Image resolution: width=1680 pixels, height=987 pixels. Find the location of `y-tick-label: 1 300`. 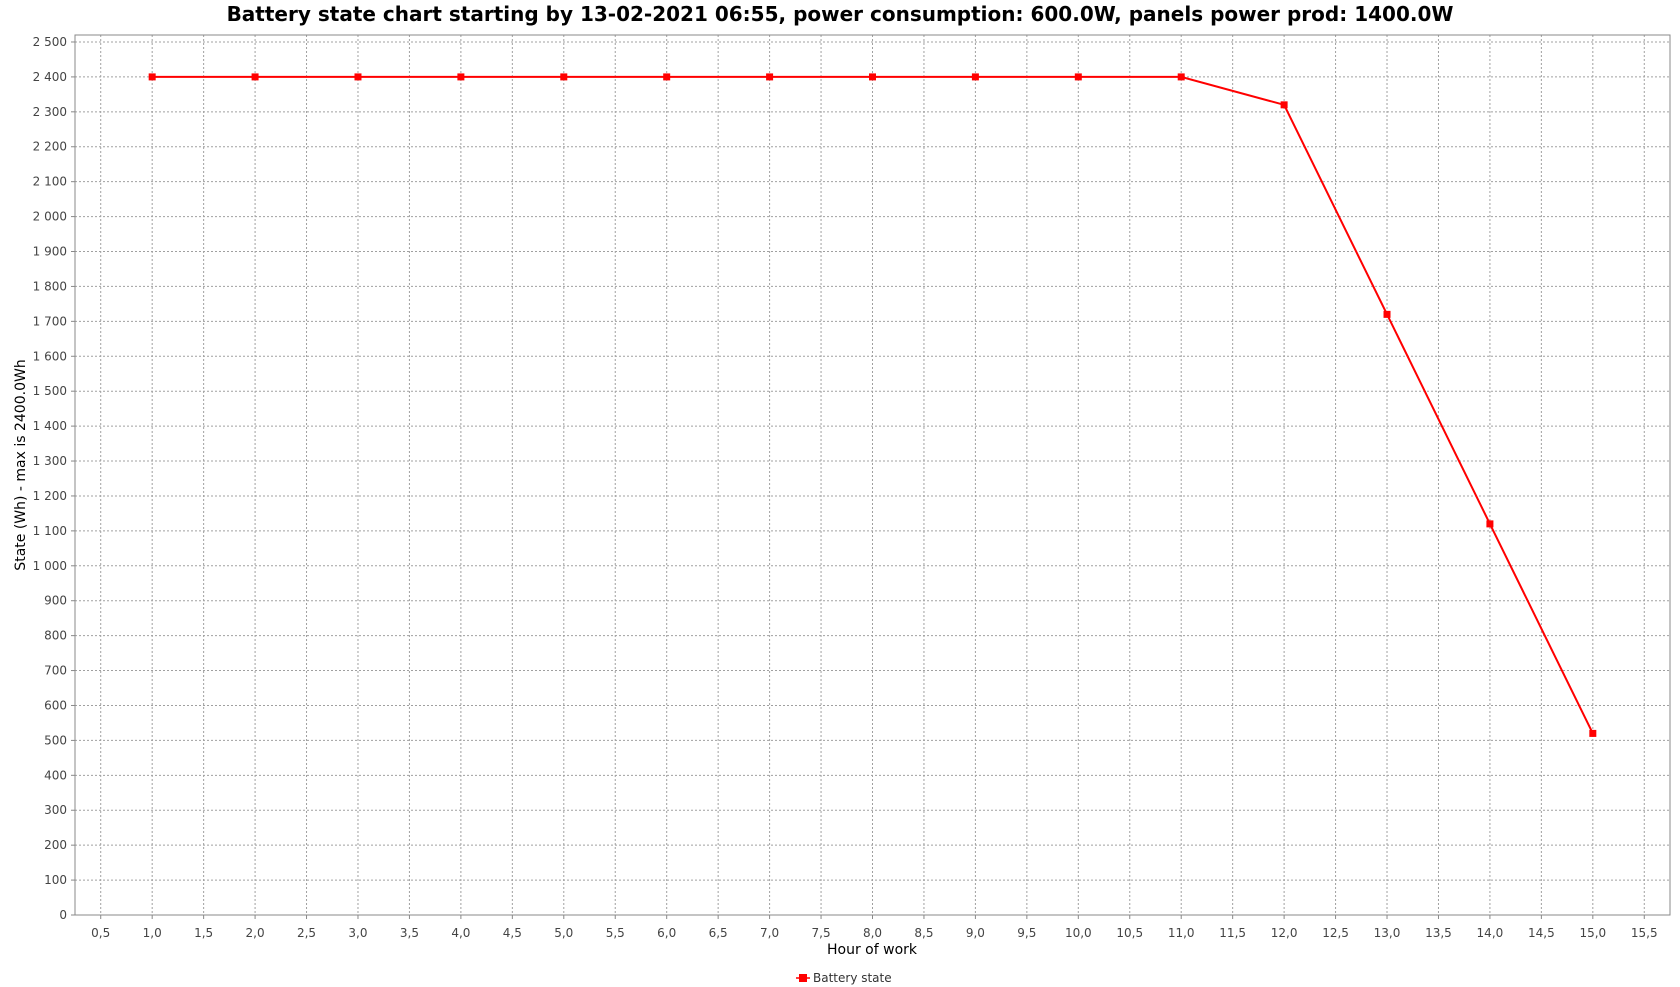

y-tick-label: 1 300 is located at coordinates (50, 461).